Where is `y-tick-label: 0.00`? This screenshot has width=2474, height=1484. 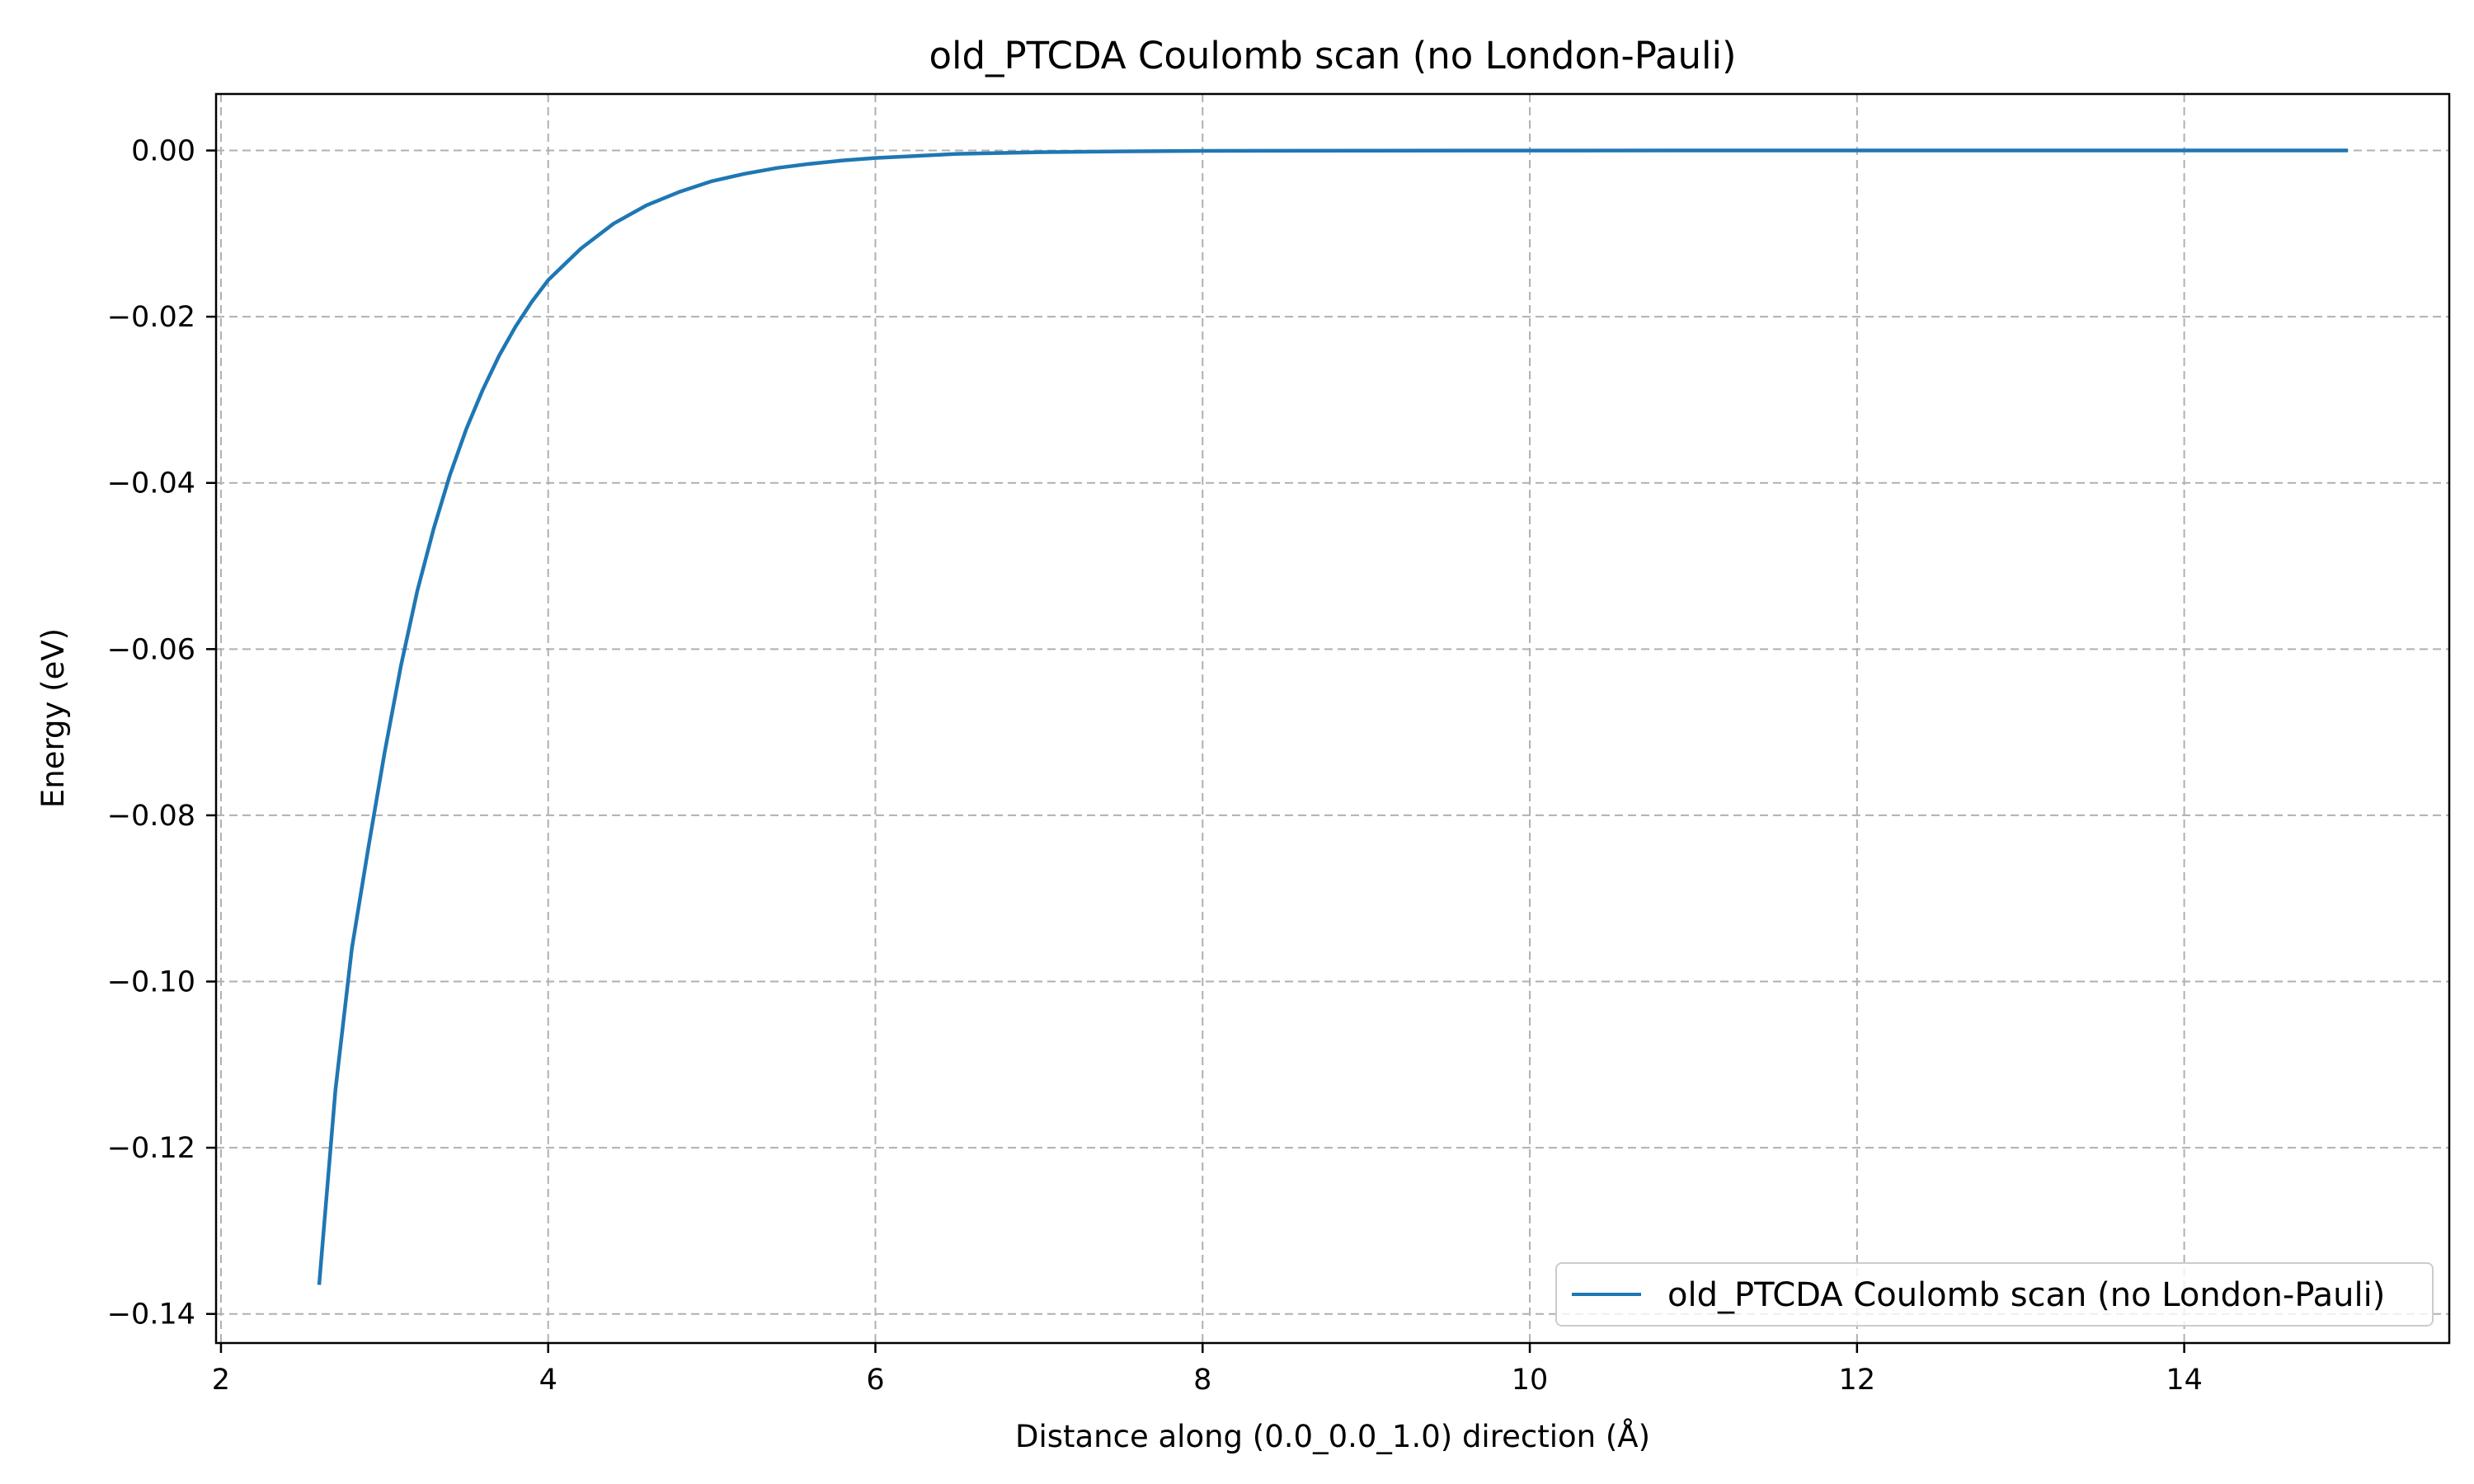 y-tick-label: 0.00 is located at coordinates (163, 151).